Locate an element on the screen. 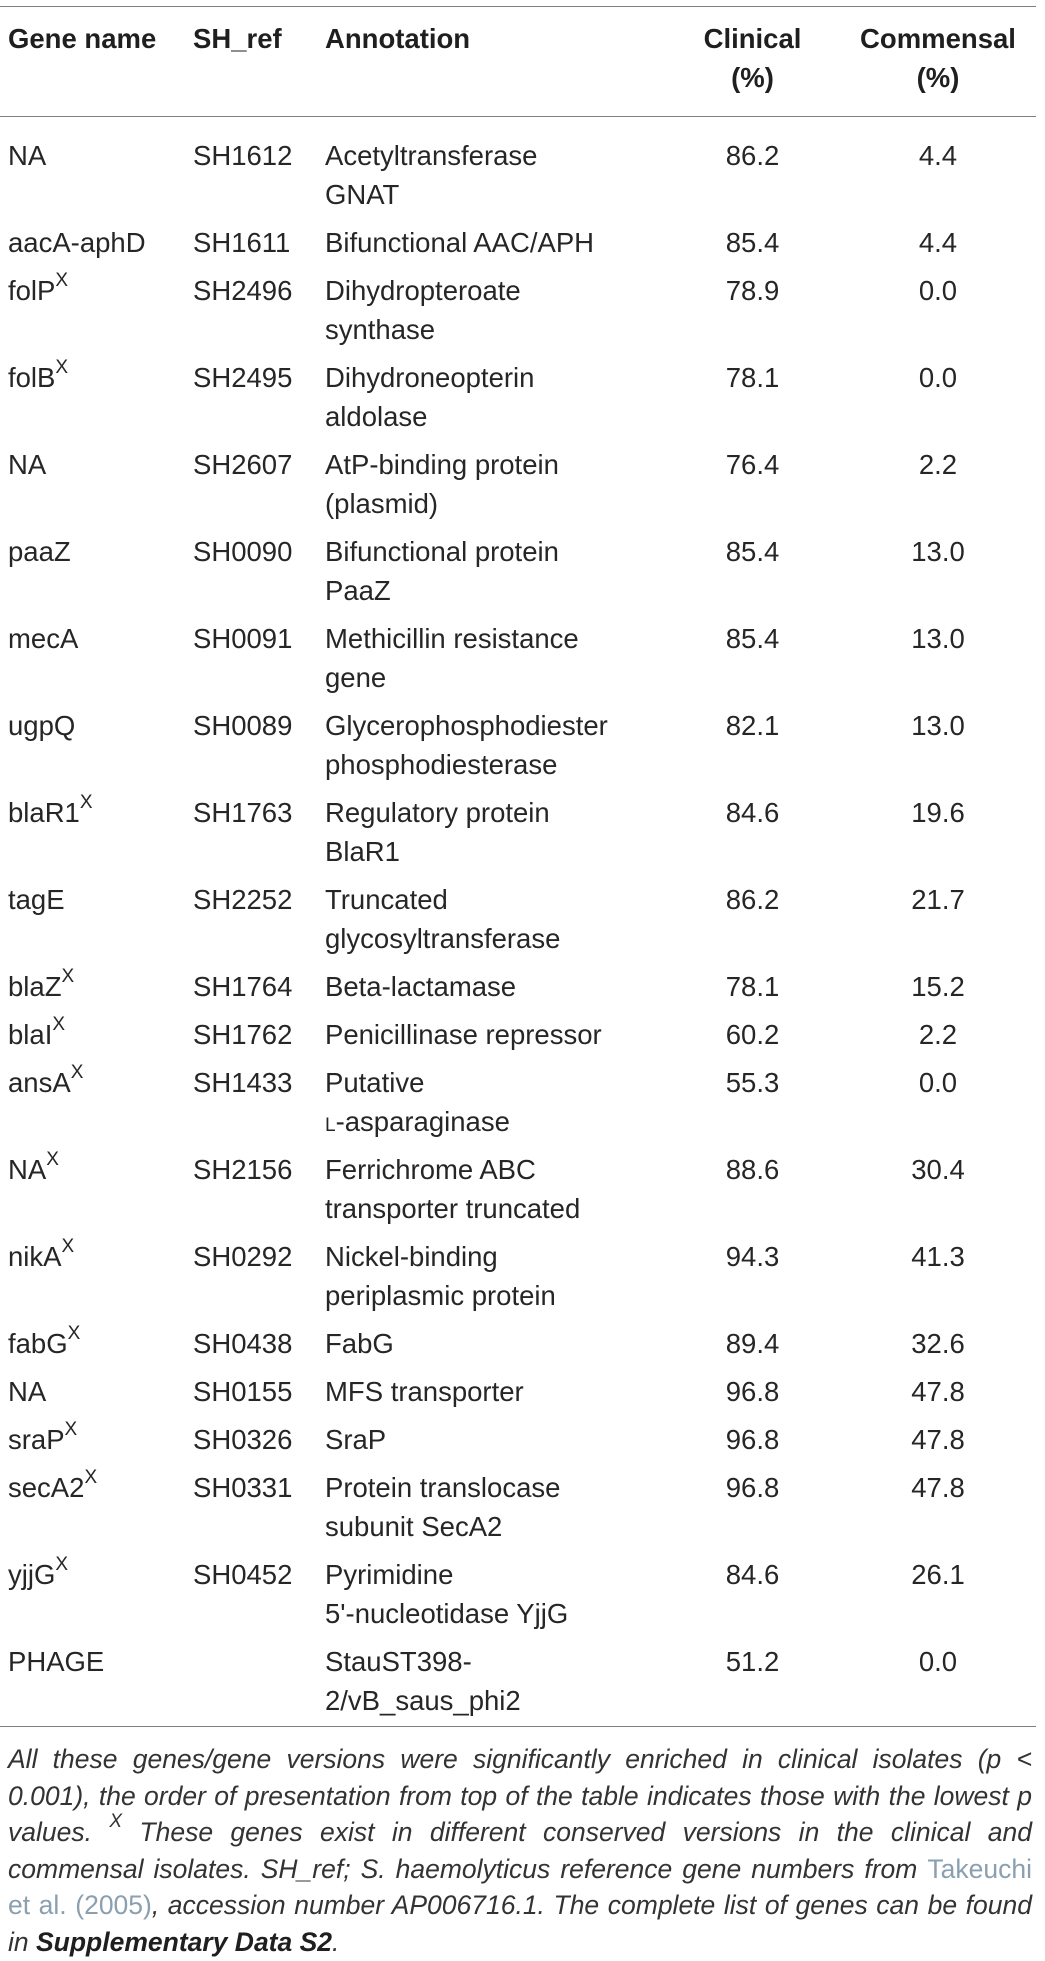 The width and height of the screenshot is (1045, 1961). annotation-line1: Ferrichrome ABC is located at coordinates (430, 1169).